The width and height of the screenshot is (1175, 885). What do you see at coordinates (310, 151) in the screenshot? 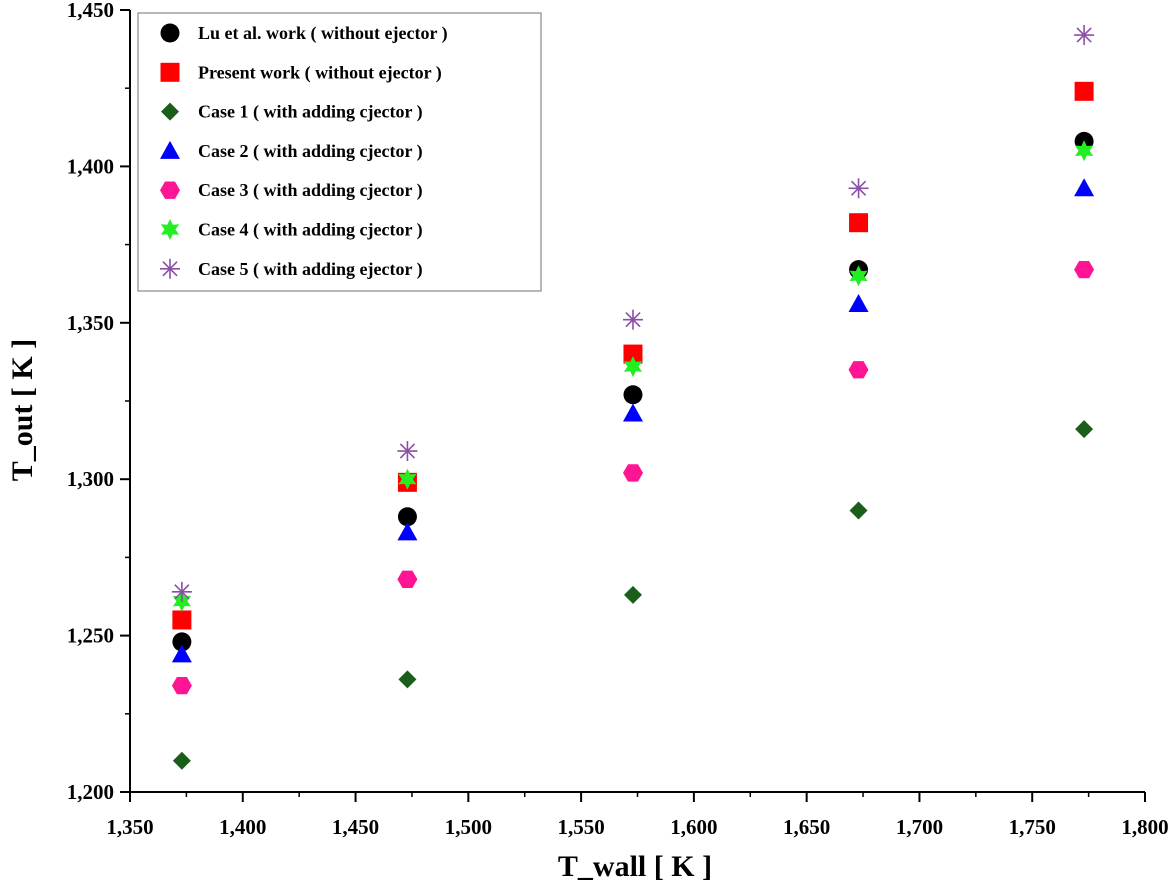
I see `legend-label: Case 2 ( with adding cjector )` at bounding box center [310, 151].